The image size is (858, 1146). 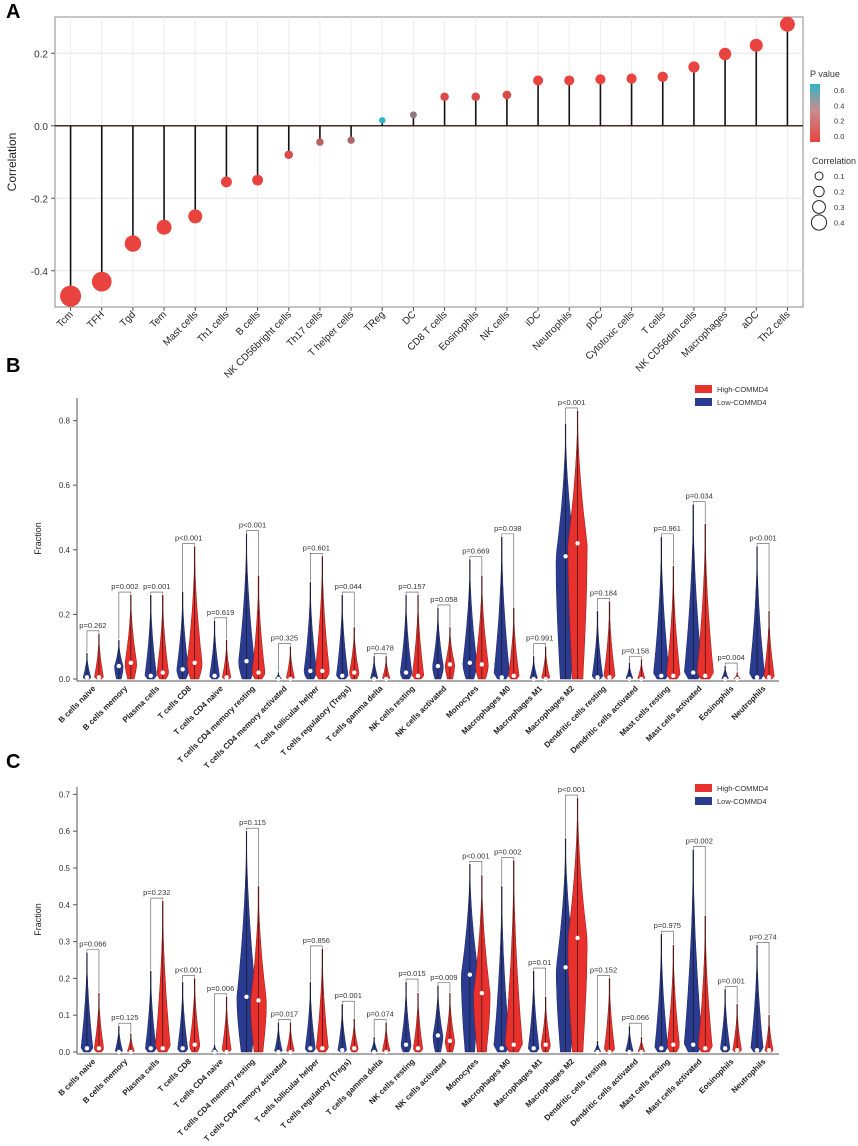 I want to click on x-category-label: Neutrophils, so click(x=749, y=1076).